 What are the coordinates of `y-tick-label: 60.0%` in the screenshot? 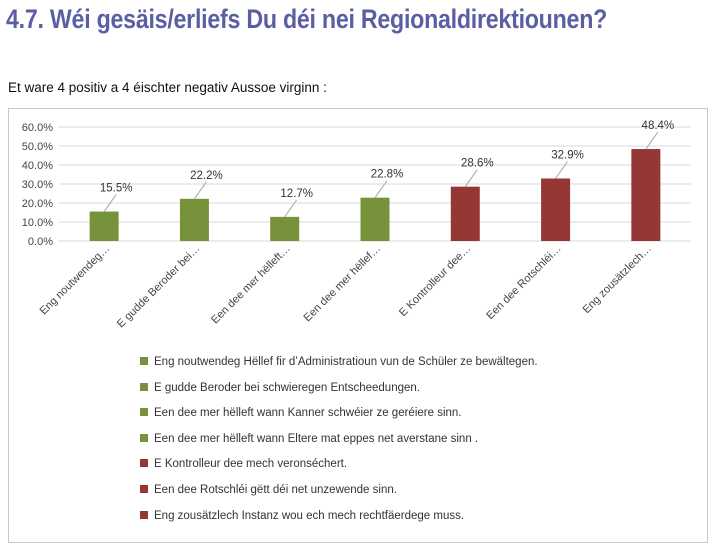 It's located at (37, 128).